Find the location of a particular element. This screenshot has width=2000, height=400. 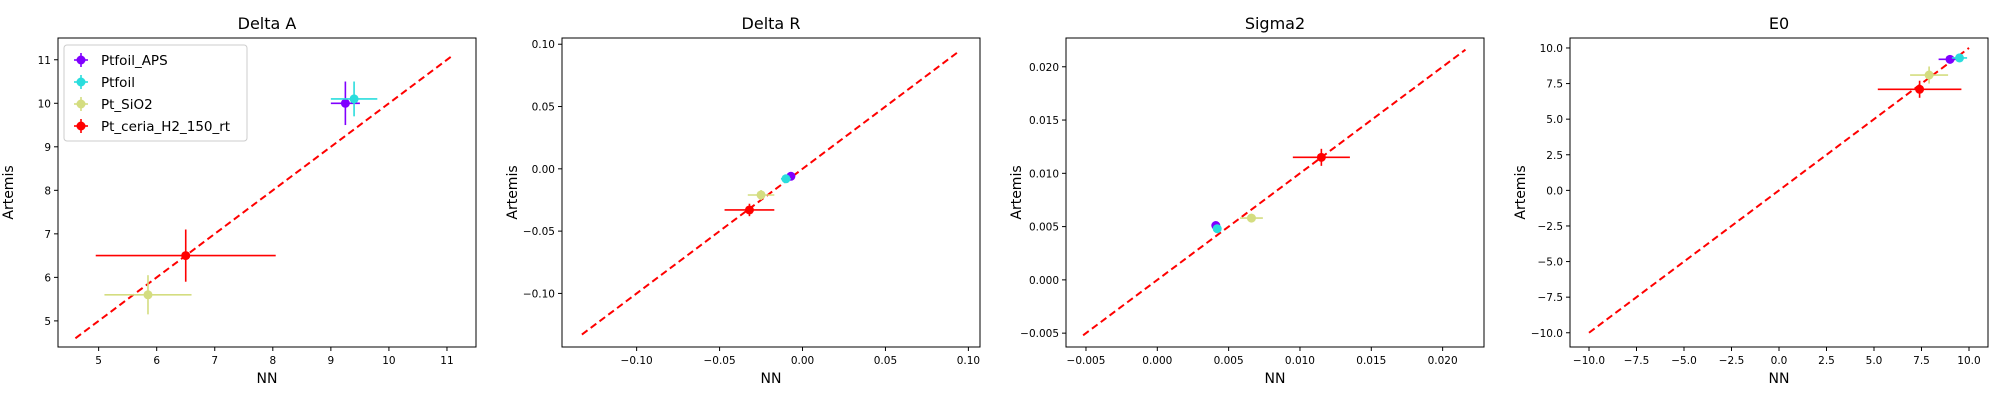

legend-entry-label: Ptfoil is located at coordinates (118, 83).